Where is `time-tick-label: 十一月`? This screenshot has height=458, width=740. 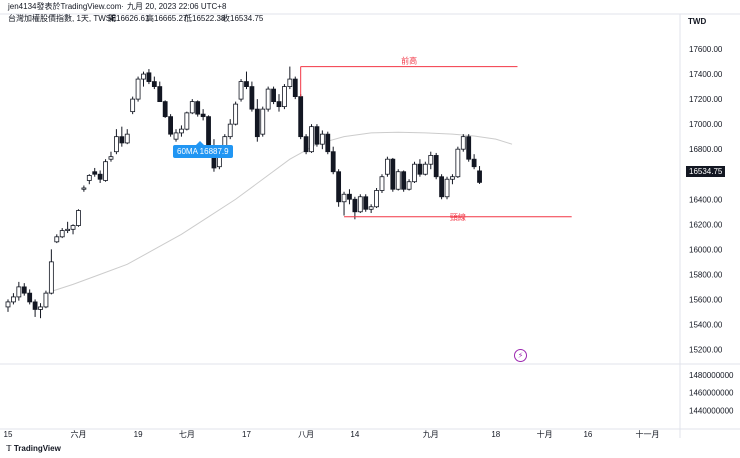
time-tick-label: 十一月 is located at coordinates (648, 434).